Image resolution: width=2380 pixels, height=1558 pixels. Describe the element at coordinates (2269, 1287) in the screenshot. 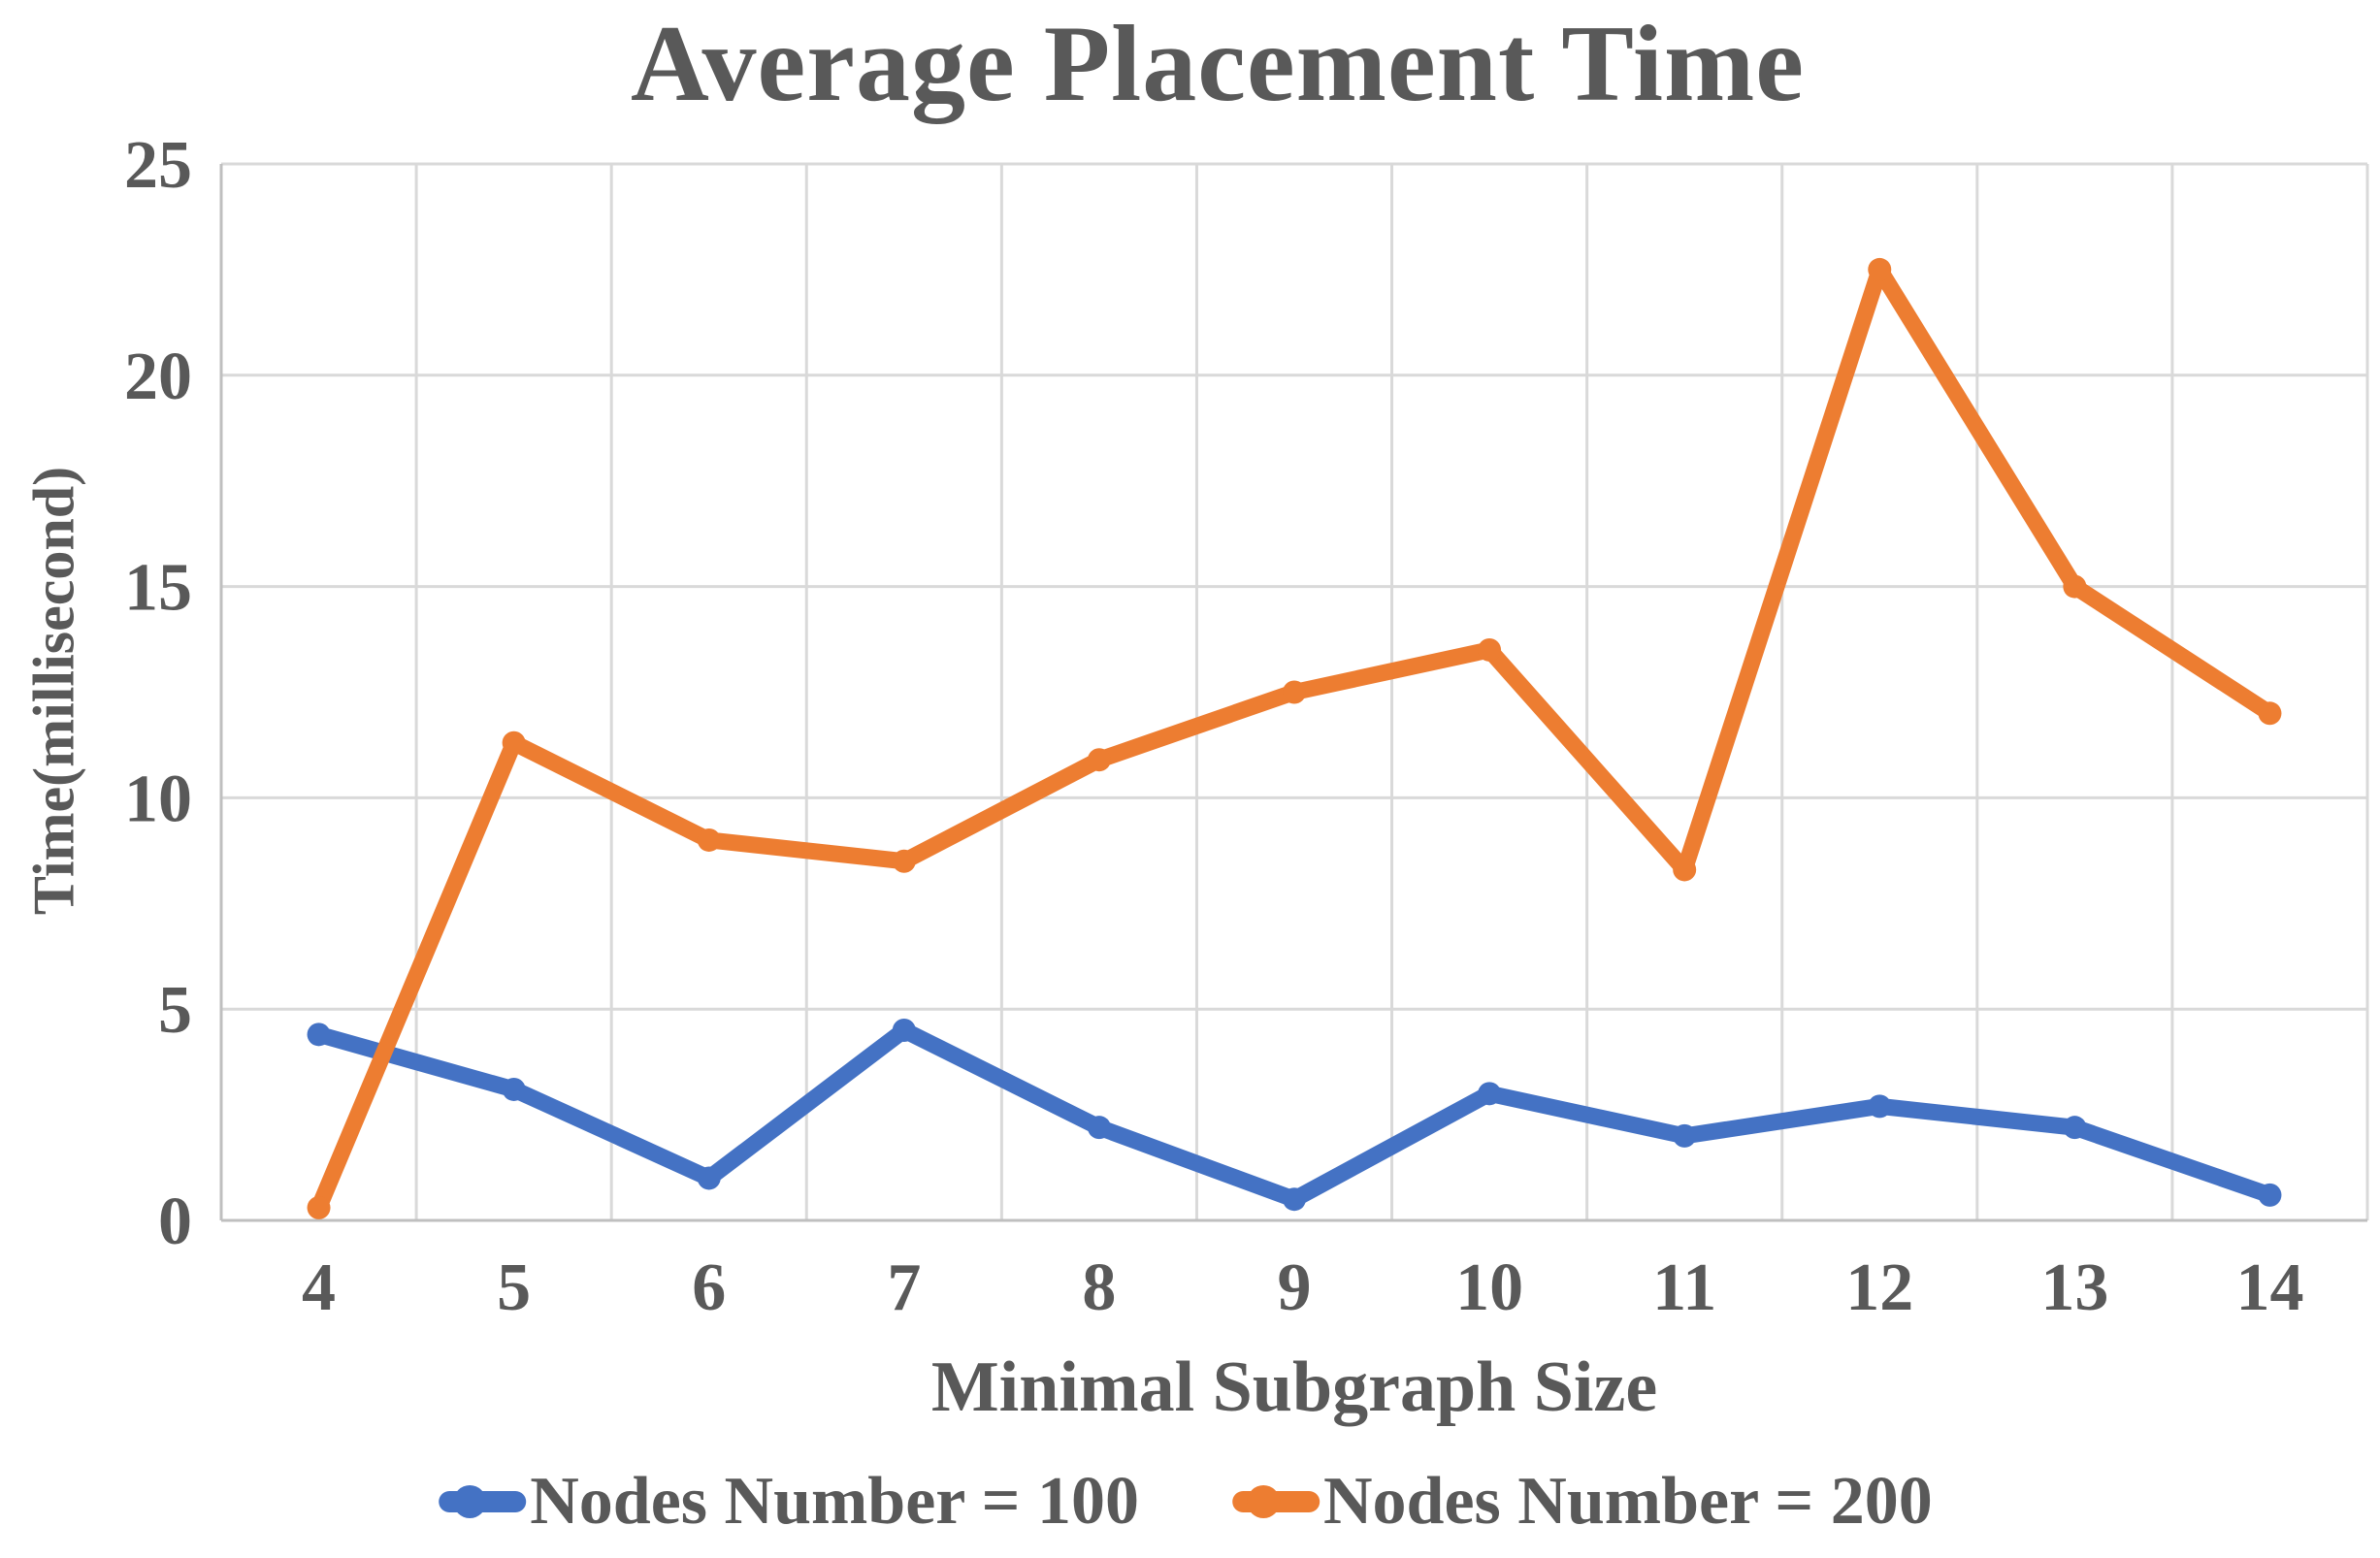

I see `x-tick-label: 14` at that location.